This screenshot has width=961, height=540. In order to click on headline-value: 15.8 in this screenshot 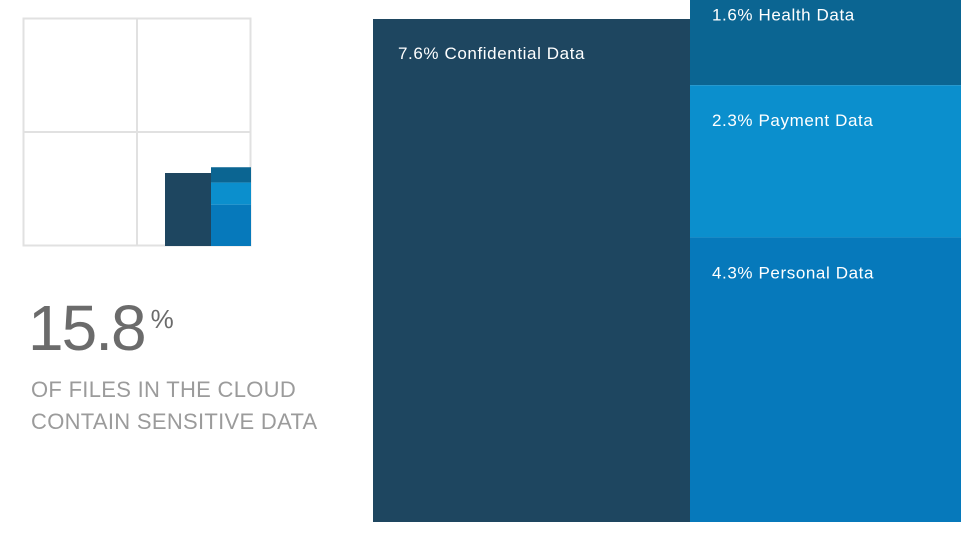, I will do `click(87, 328)`.